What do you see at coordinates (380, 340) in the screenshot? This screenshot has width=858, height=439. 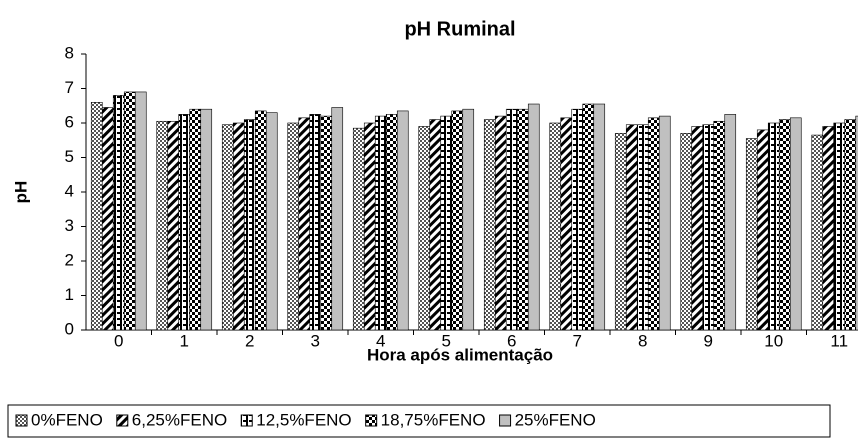 I see `x-tick-label: 4` at bounding box center [380, 340].